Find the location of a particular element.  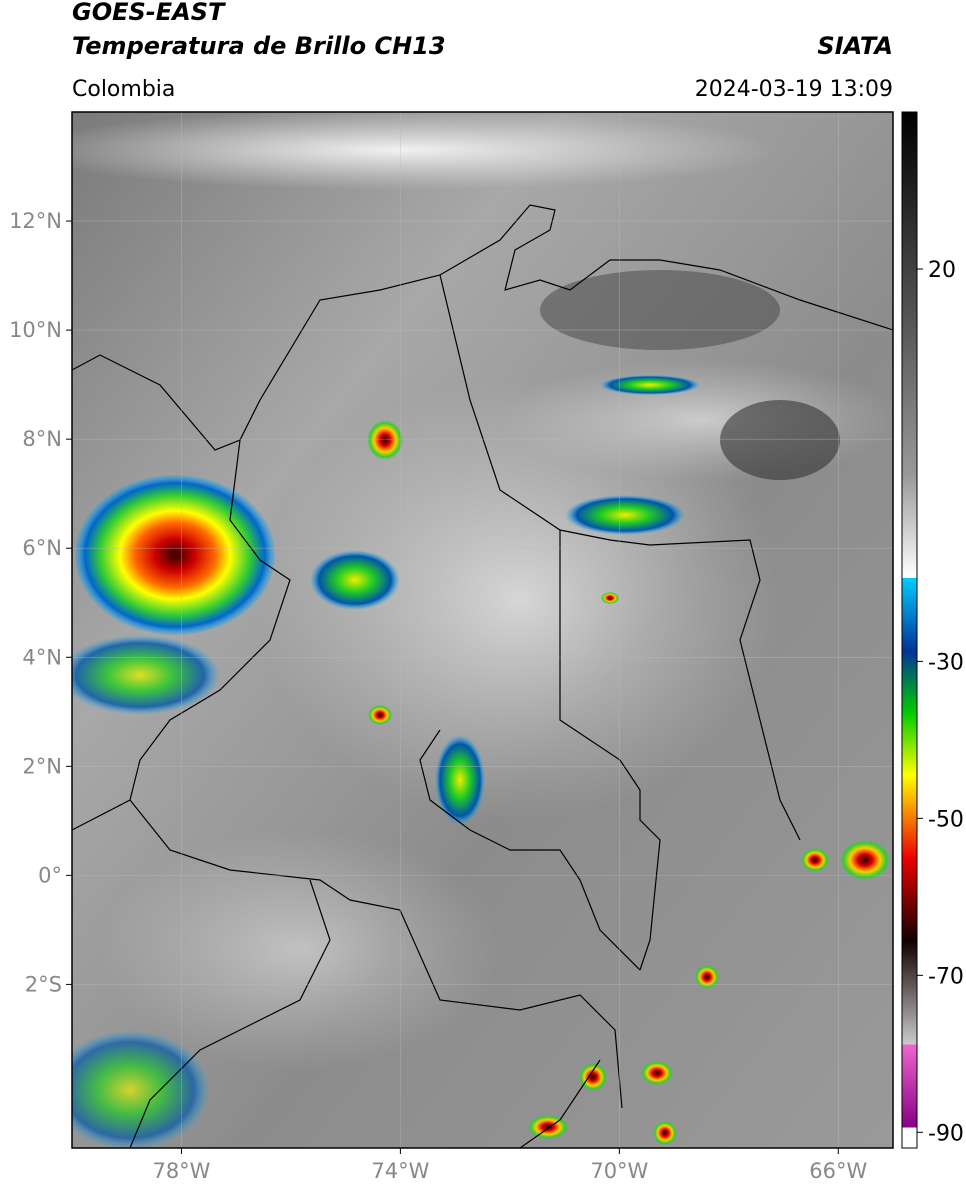

y-tick-label: 2°N is located at coordinates (42, 766).